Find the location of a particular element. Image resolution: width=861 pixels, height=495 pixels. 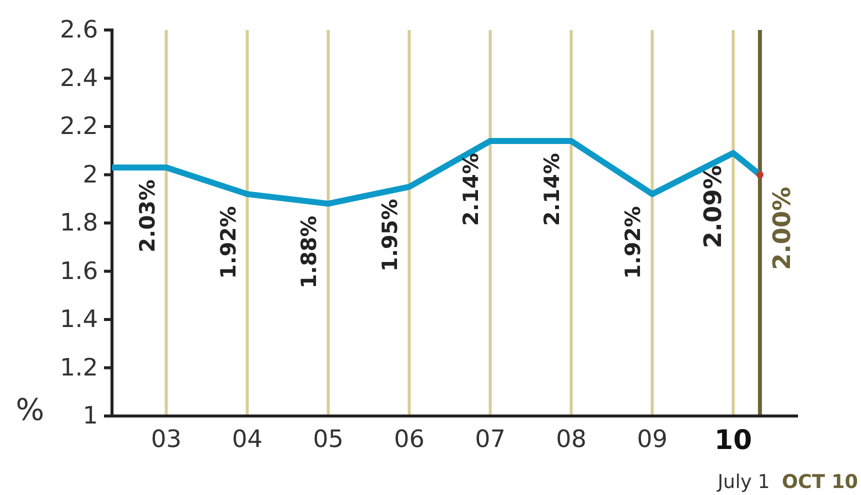

y-tick-label: 2.4 is located at coordinates (79, 78).